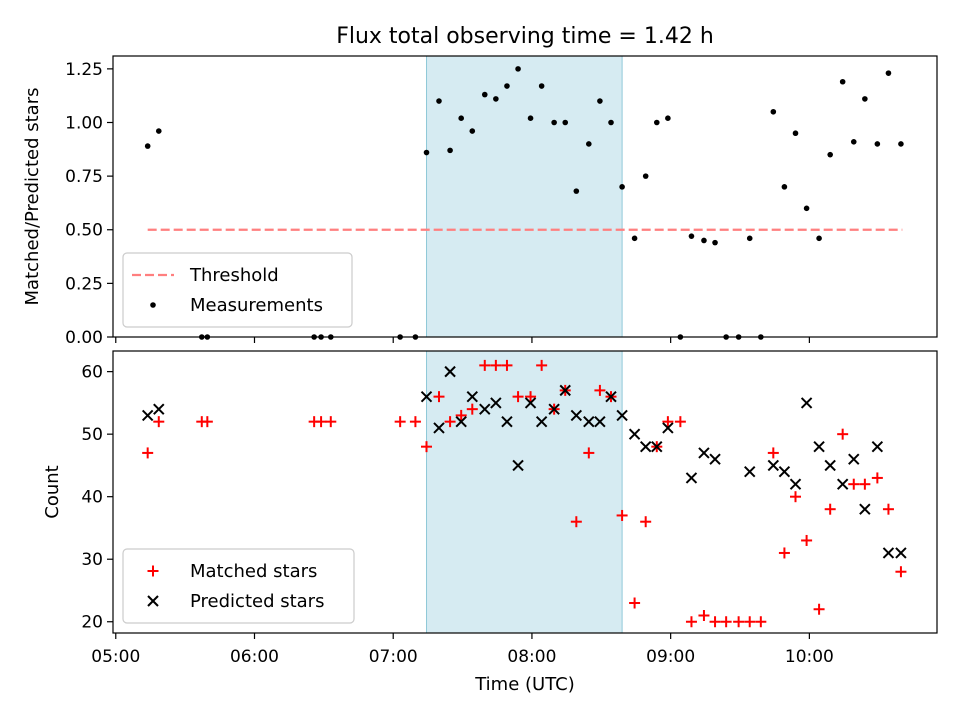 The image size is (960, 720). I want to click on x-tick-label: 05:00, so click(115, 657).